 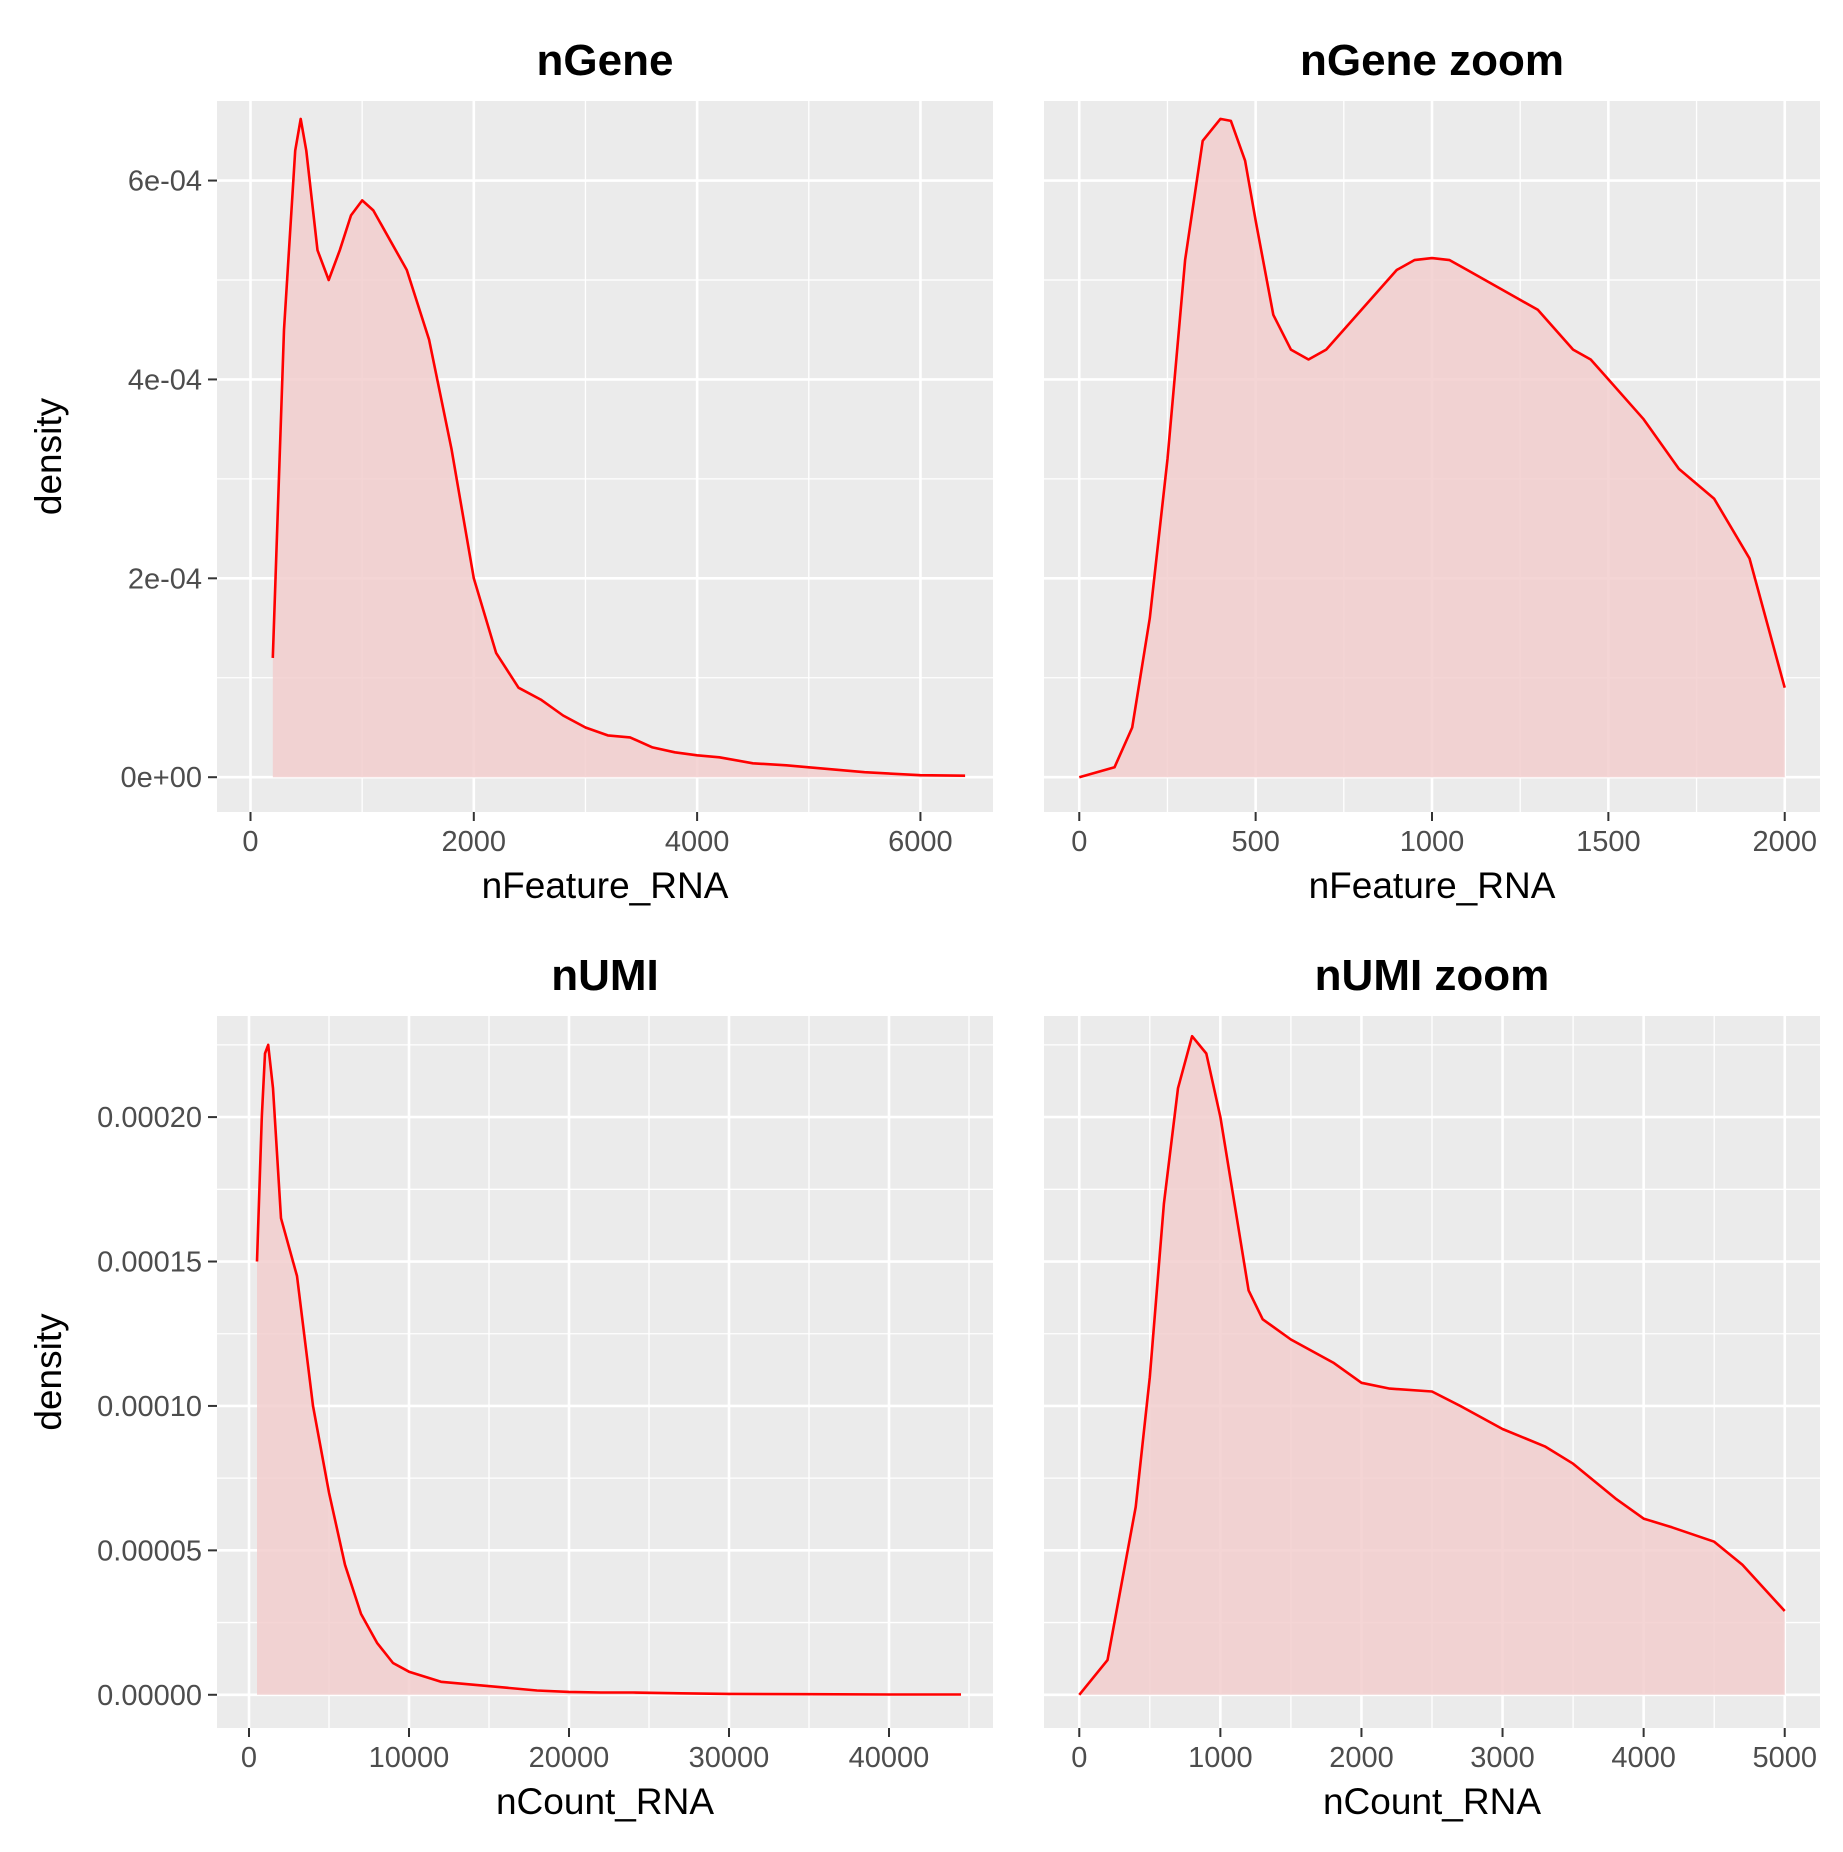 What do you see at coordinates (920, 842) in the screenshot?
I see `x-tick-label: 6000` at bounding box center [920, 842].